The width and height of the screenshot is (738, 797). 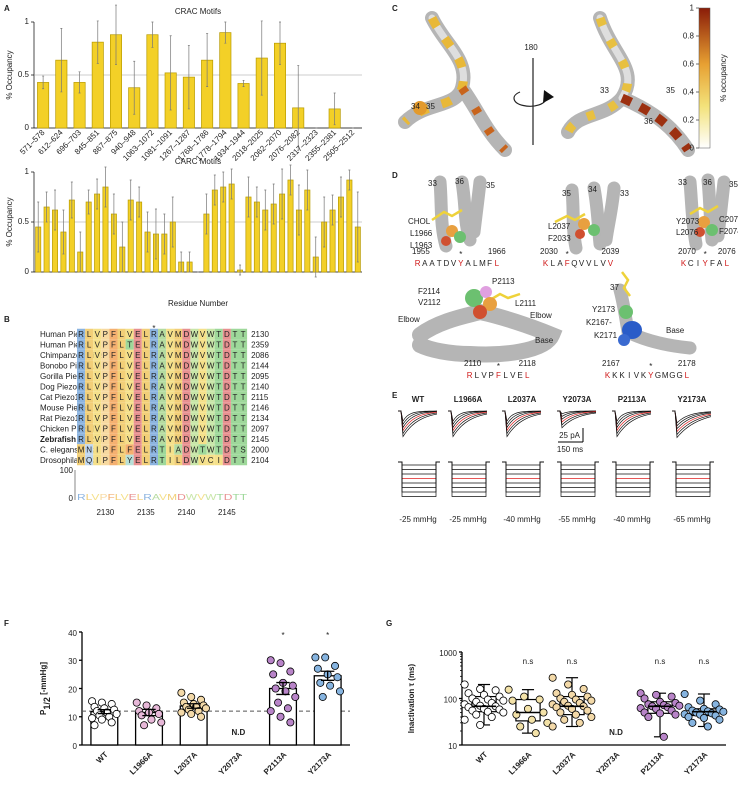 I want to click on species-name: C. elegans Piezo, so click(x=70, y=449).